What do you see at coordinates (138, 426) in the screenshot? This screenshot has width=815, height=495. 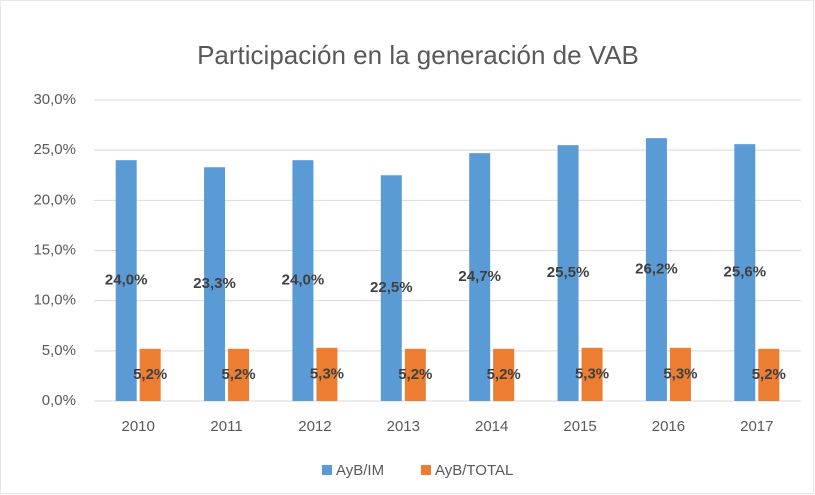 I see `x-tick-label: 2010` at bounding box center [138, 426].